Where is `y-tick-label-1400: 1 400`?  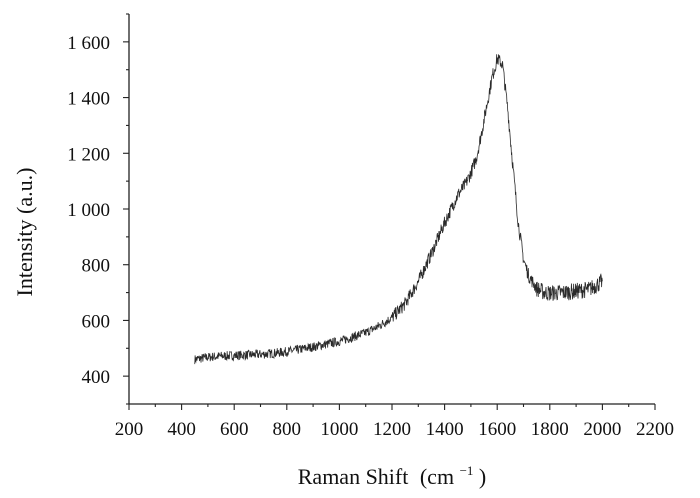 y-tick-label-1400: 1 400 is located at coordinates (88, 99).